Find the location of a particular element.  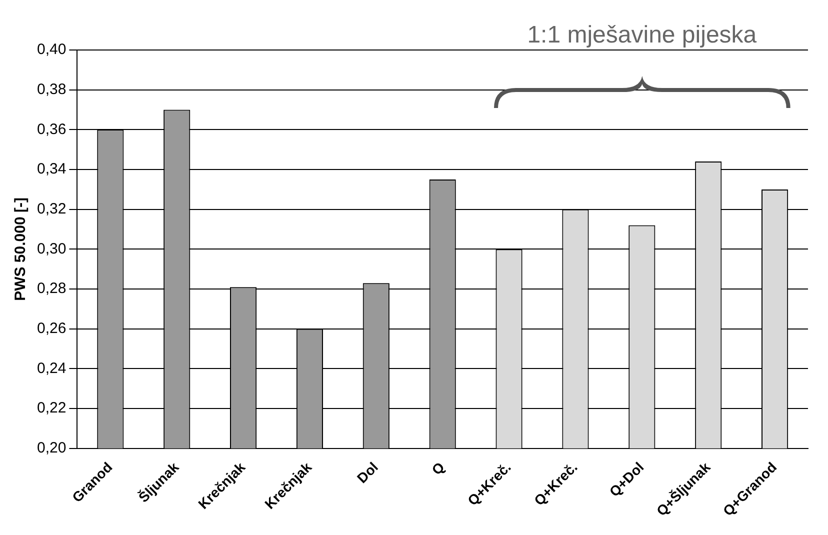

y-tick-label: 0,34 is located at coordinates (51, 169).